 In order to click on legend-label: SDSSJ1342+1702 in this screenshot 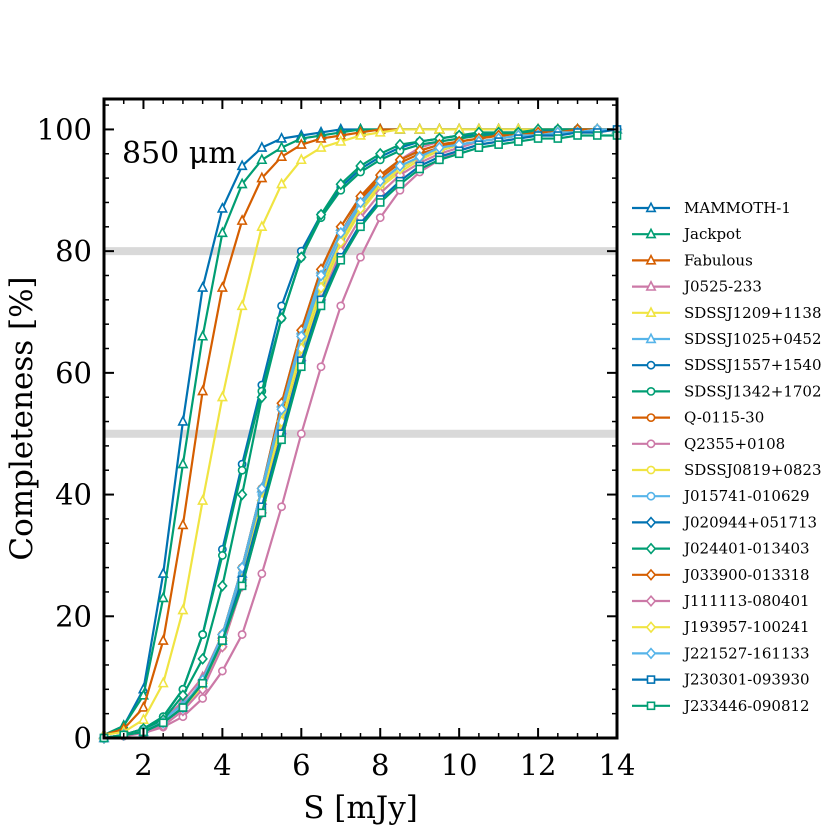, I will do `click(753, 391)`.